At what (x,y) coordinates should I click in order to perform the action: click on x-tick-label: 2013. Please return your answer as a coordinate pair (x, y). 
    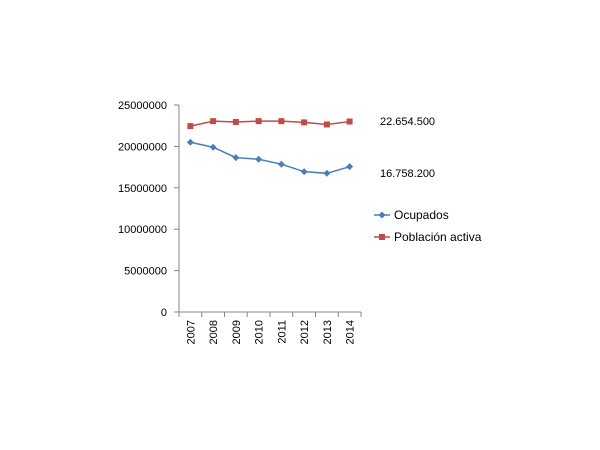
    Looking at the image, I should click on (328, 332).